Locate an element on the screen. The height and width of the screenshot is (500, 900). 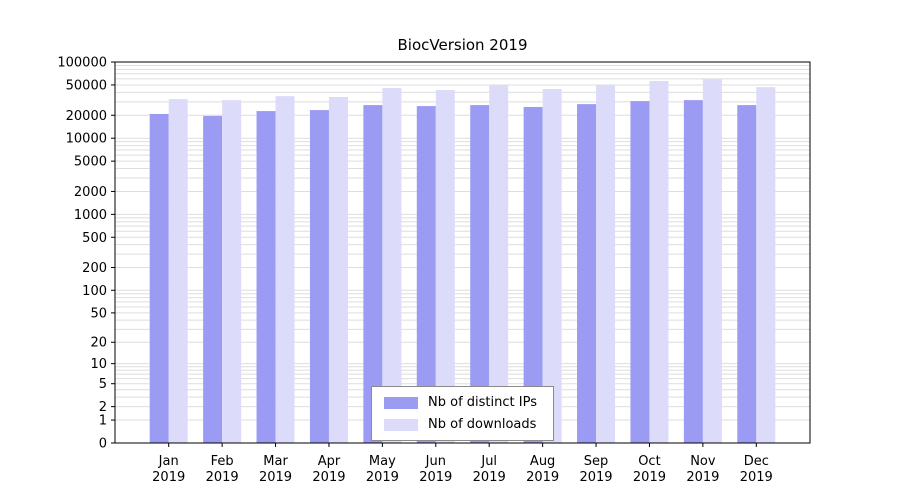
y-tick-label: 1 is located at coordinates (103, 421).